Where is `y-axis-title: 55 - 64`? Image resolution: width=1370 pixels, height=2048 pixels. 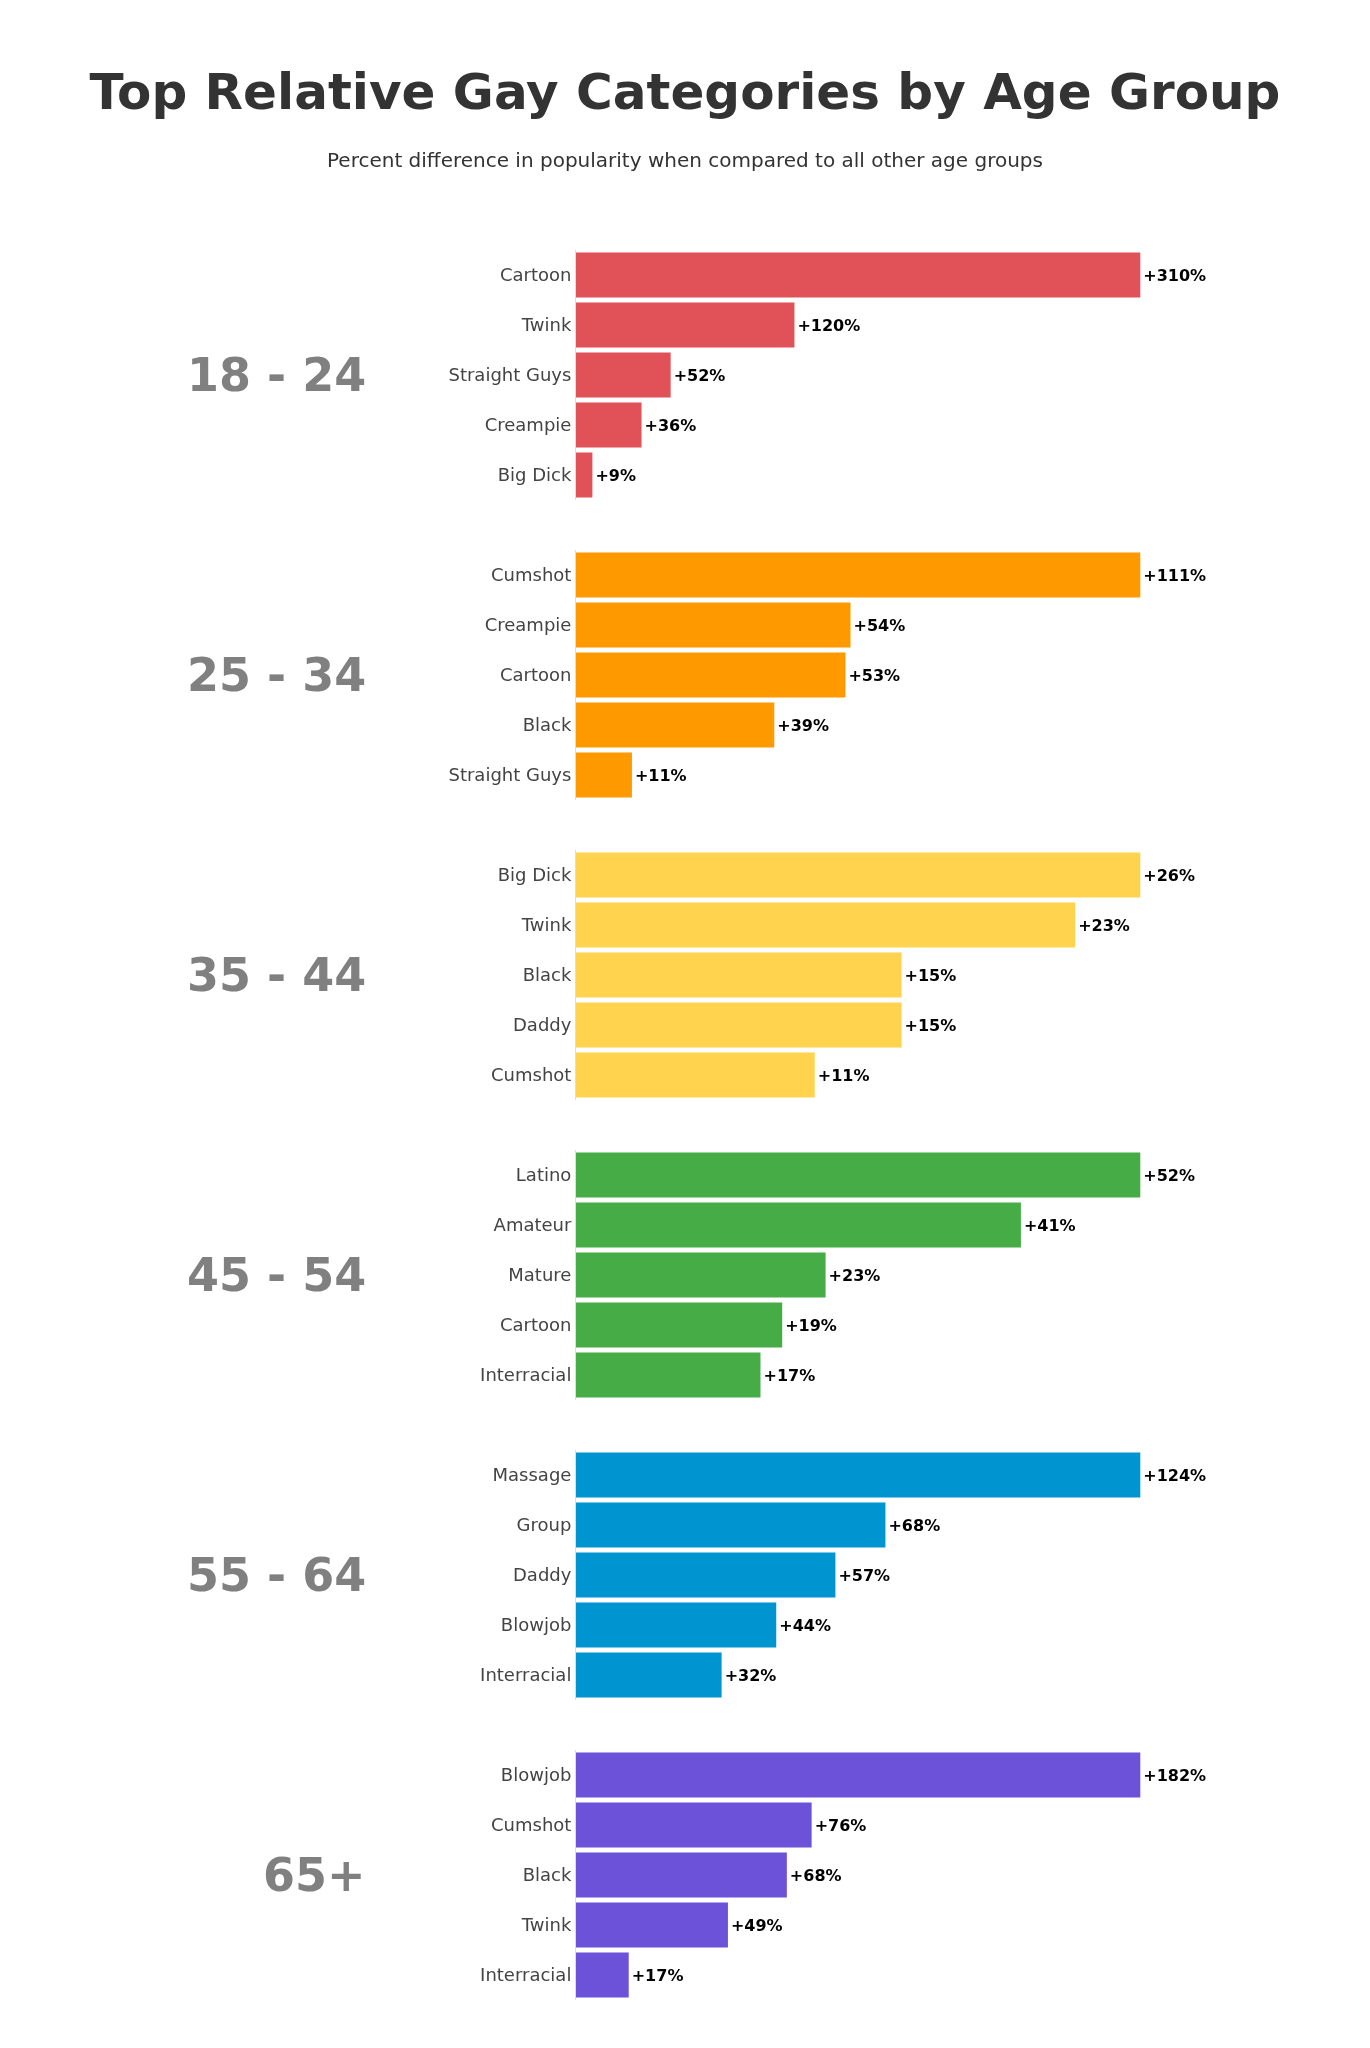
y-axis-title: 55 - 64 is located at coordinates (277, 1575).